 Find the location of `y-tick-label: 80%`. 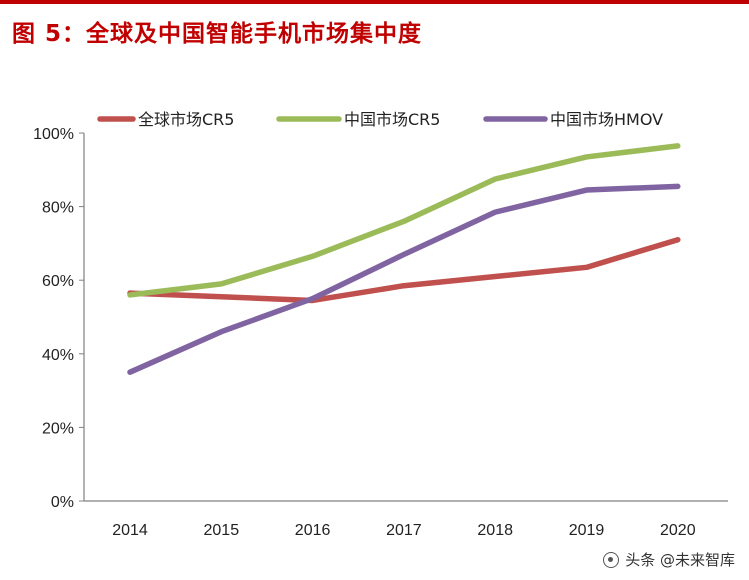

y-tick-label: 80% is located at coordinates (58, 208).